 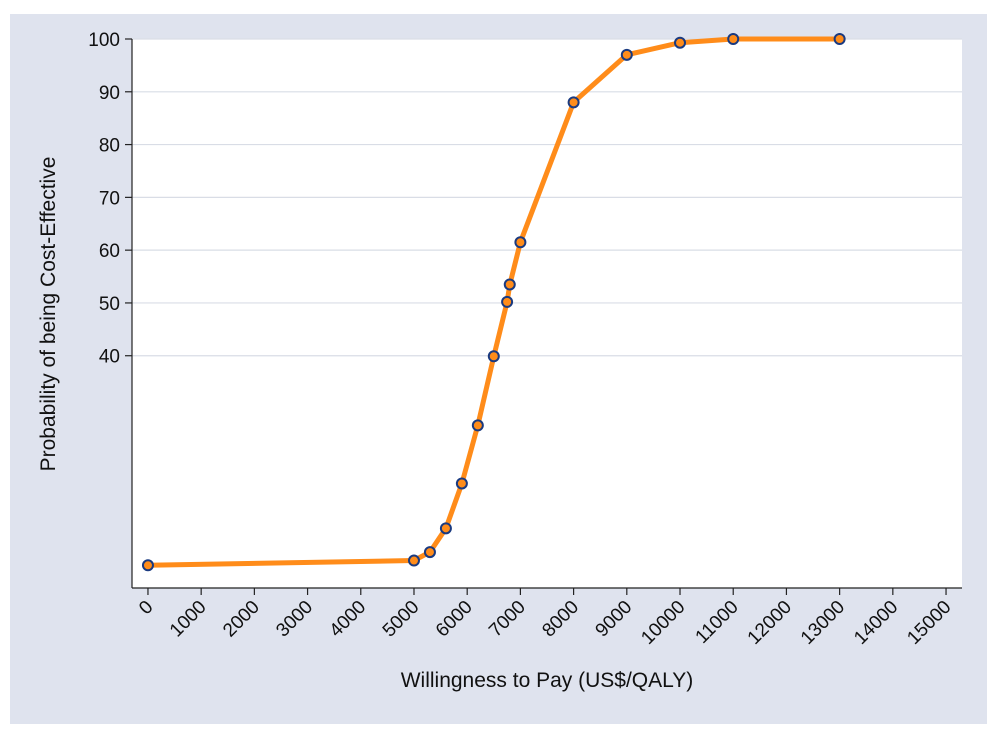 I want to click on x-tick-label: 7000, so click(x=507, y=619).